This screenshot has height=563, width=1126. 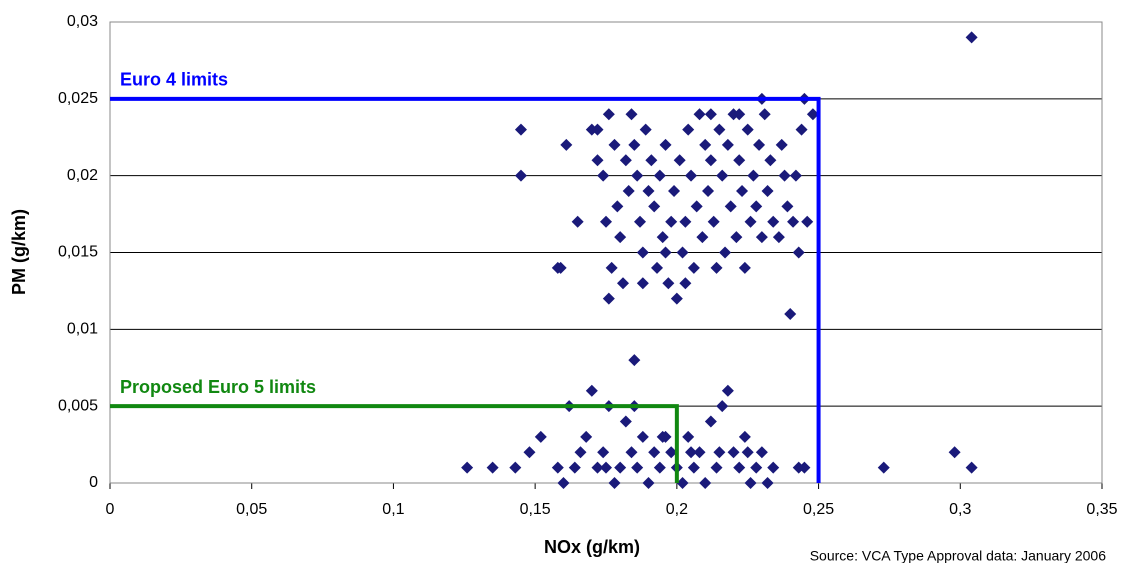 I want to click on x-tick-label: 0,15, so click(x=535, y=509).